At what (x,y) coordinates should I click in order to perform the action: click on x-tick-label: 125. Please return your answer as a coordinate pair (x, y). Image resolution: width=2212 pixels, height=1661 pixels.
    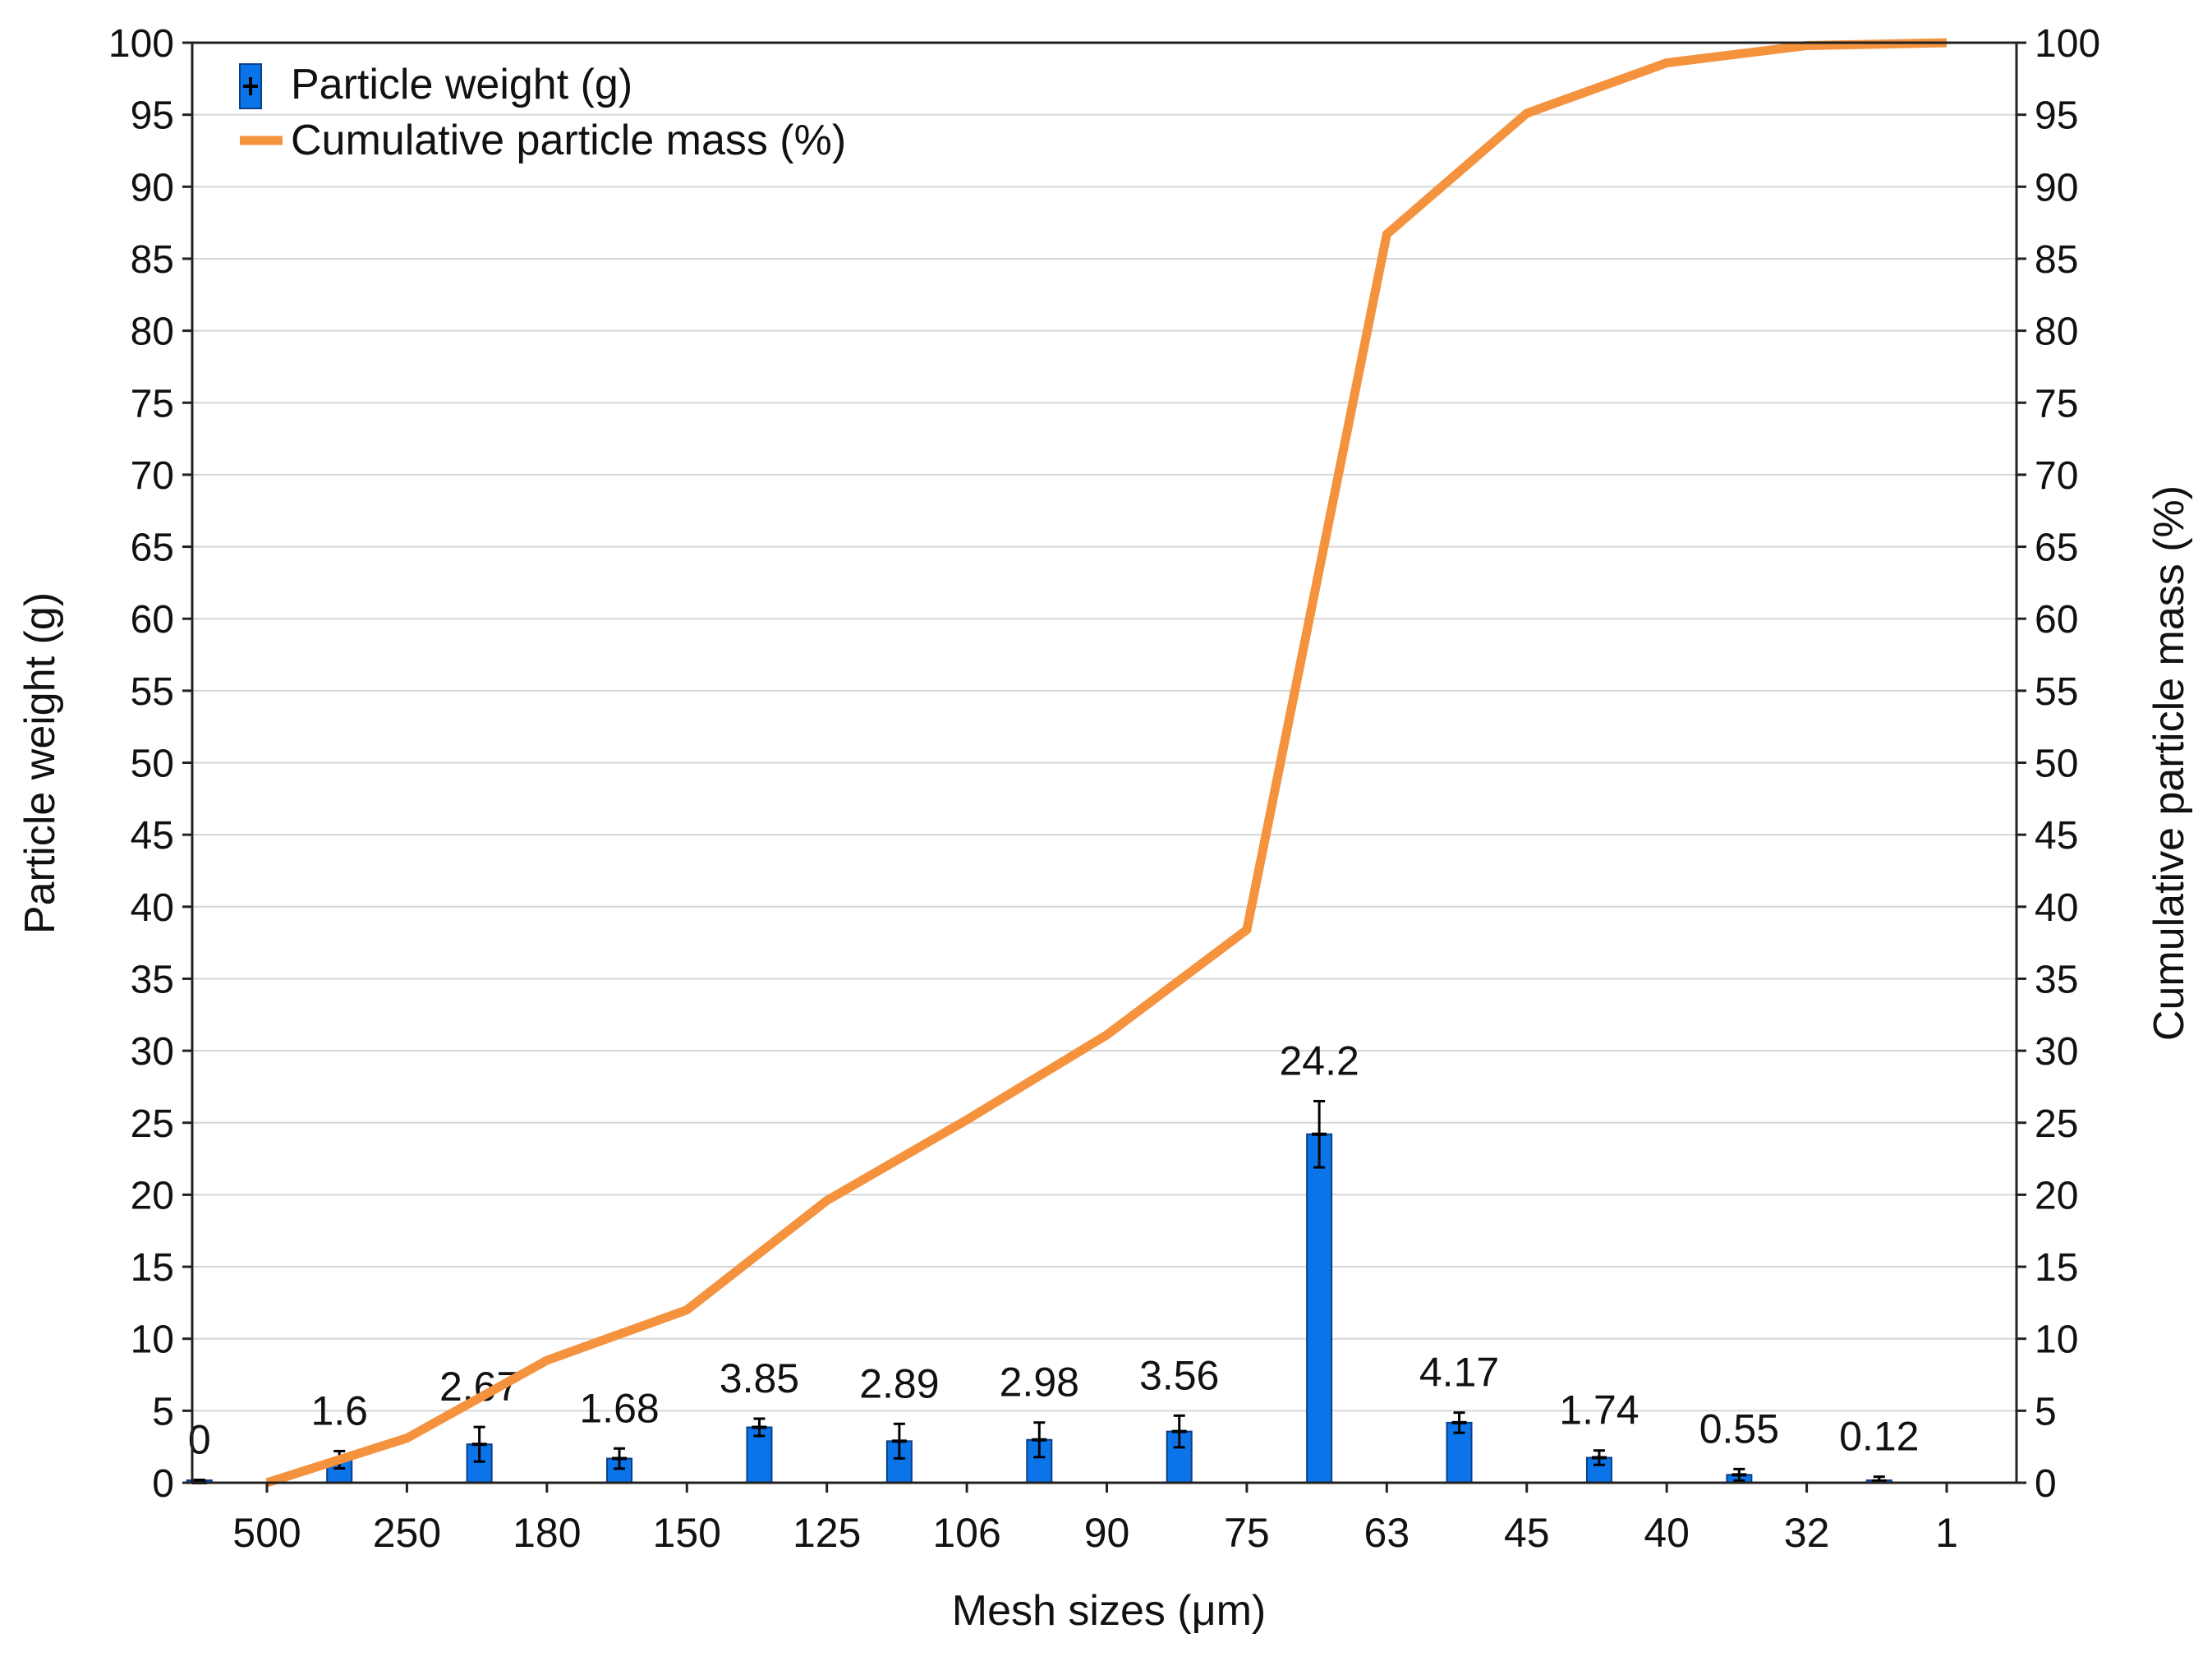
    Looking at the image, I should click on (827, 1533).